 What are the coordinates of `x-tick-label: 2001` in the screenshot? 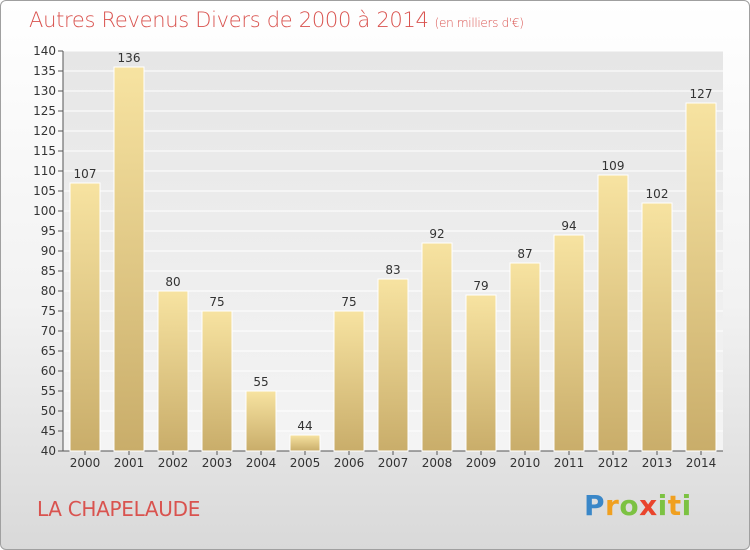 It's located at (129, 463).